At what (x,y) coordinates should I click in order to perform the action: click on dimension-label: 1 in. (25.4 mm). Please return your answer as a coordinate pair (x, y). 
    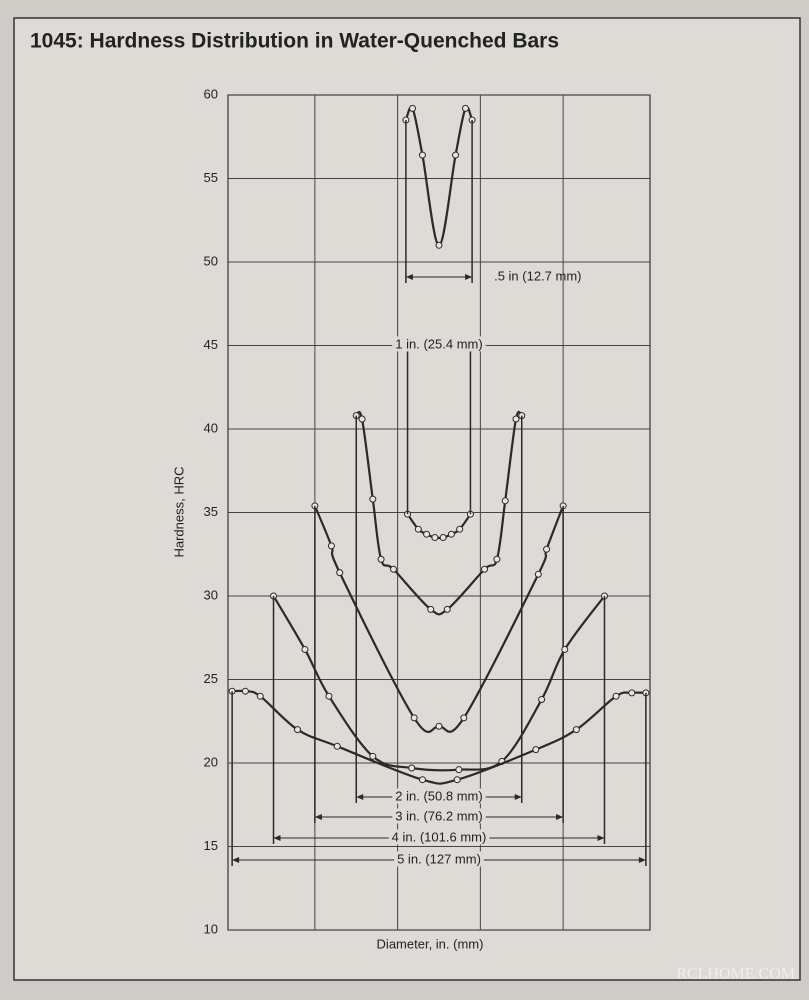
    Looking at the image, I should click on (438, 343).